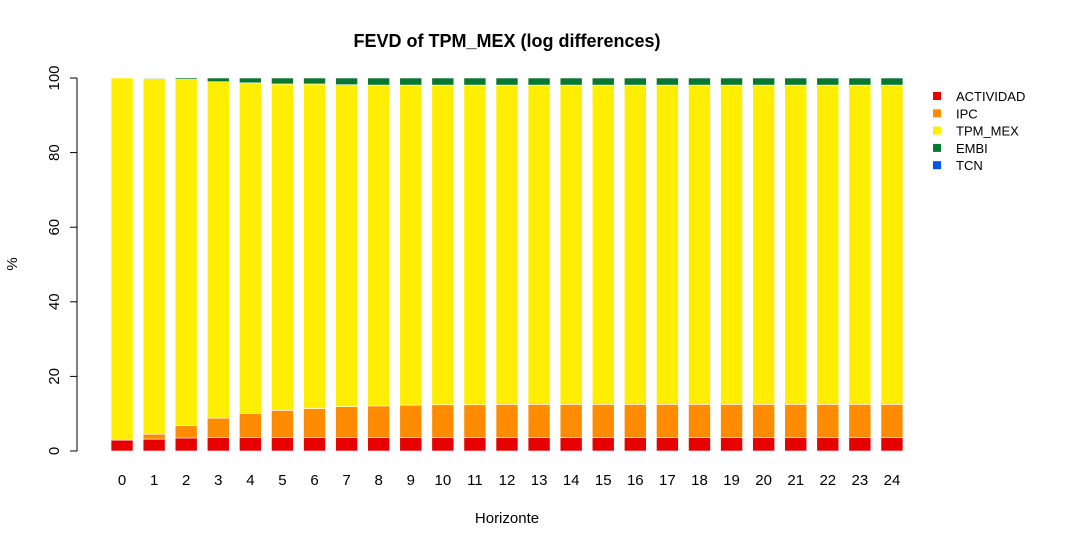 The image size is (1080, 548). I want to click on legend-swatch-tcn, so click(937, 165).